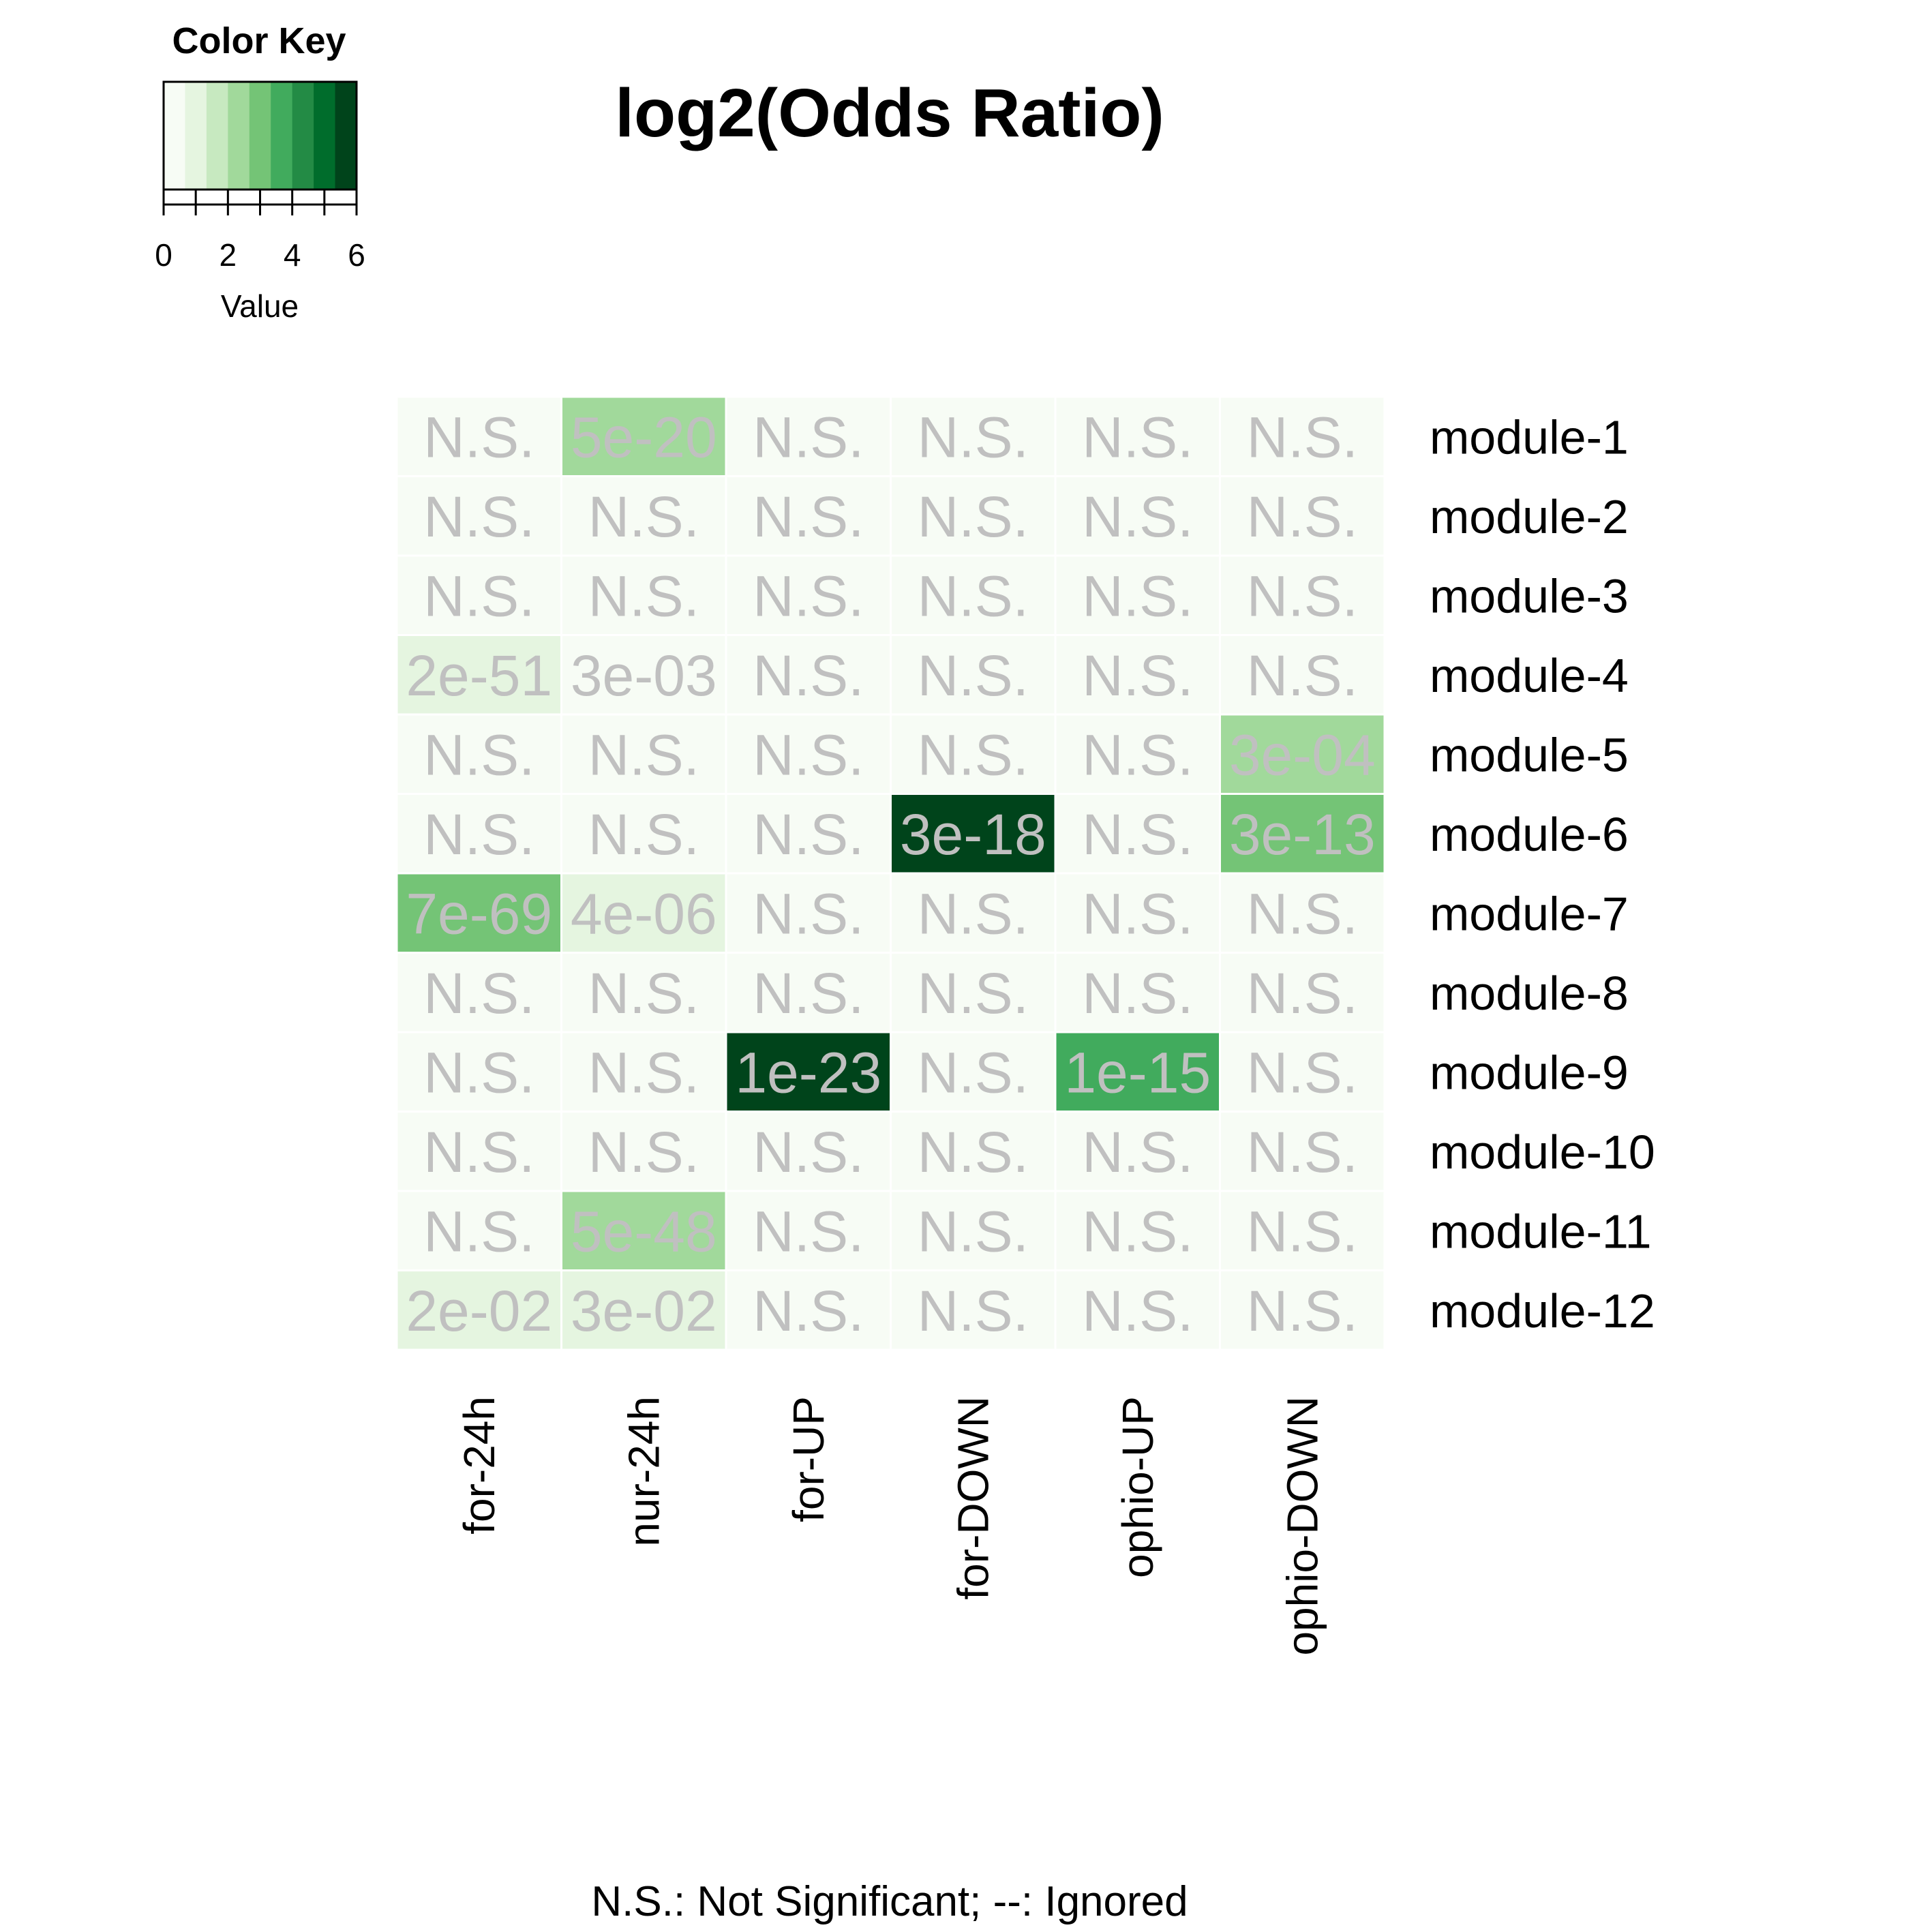  Describe the element at coordinates (260, 232) in the screenshot. I see `color-key-ticks: 0 2 4 6` at that location.